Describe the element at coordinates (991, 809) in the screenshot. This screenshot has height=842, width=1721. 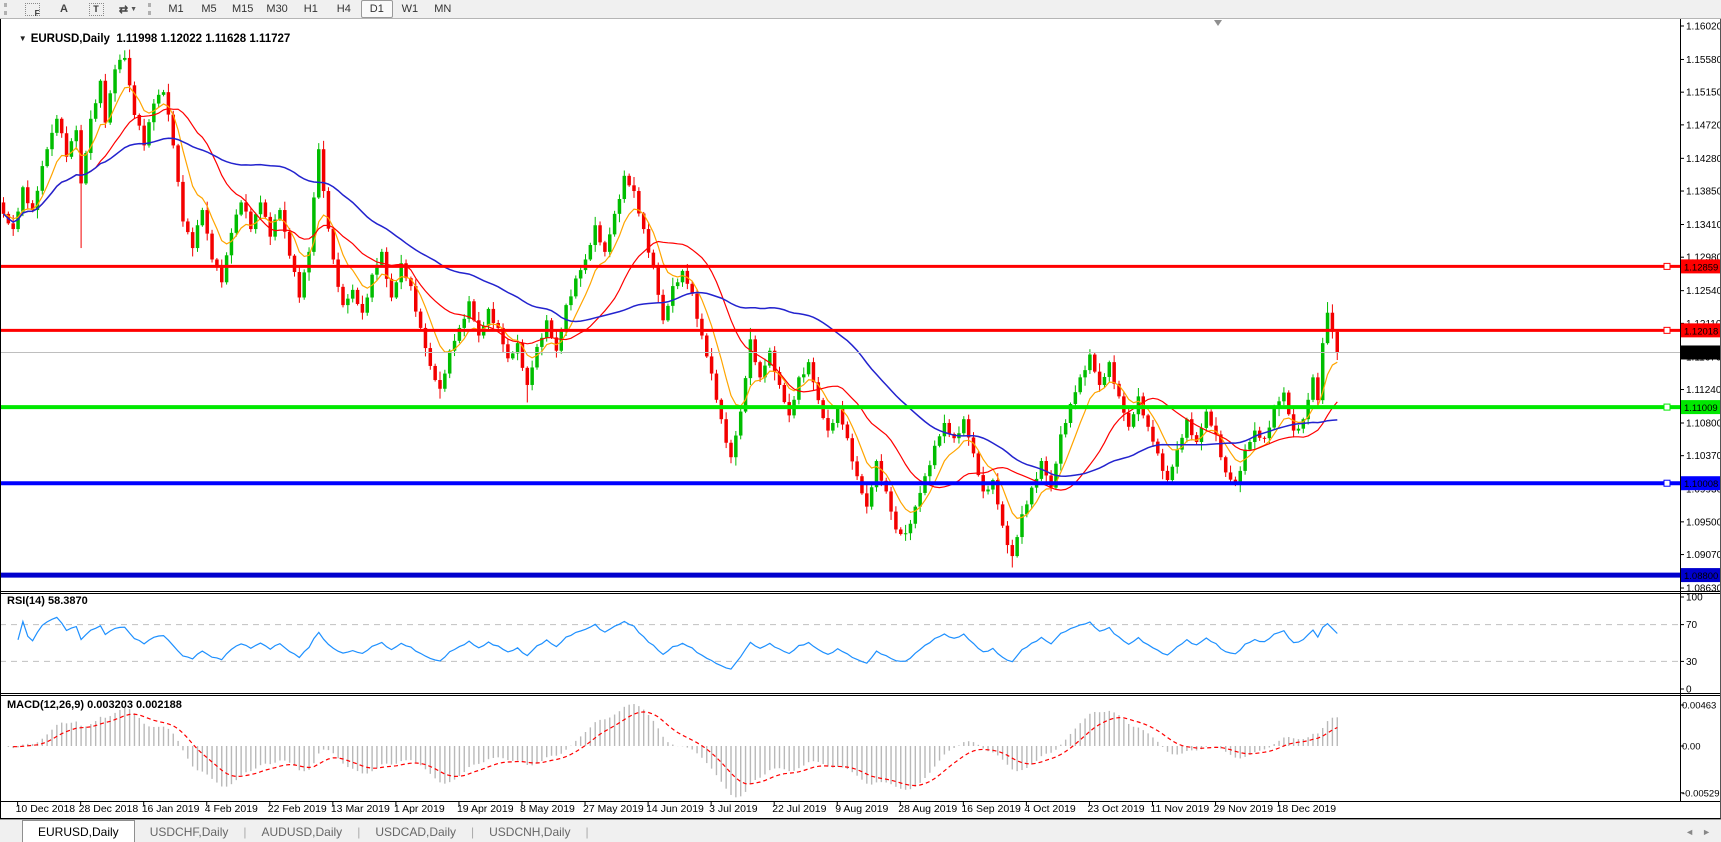
I see `svg-text: 16 Sep 2019` at that location.